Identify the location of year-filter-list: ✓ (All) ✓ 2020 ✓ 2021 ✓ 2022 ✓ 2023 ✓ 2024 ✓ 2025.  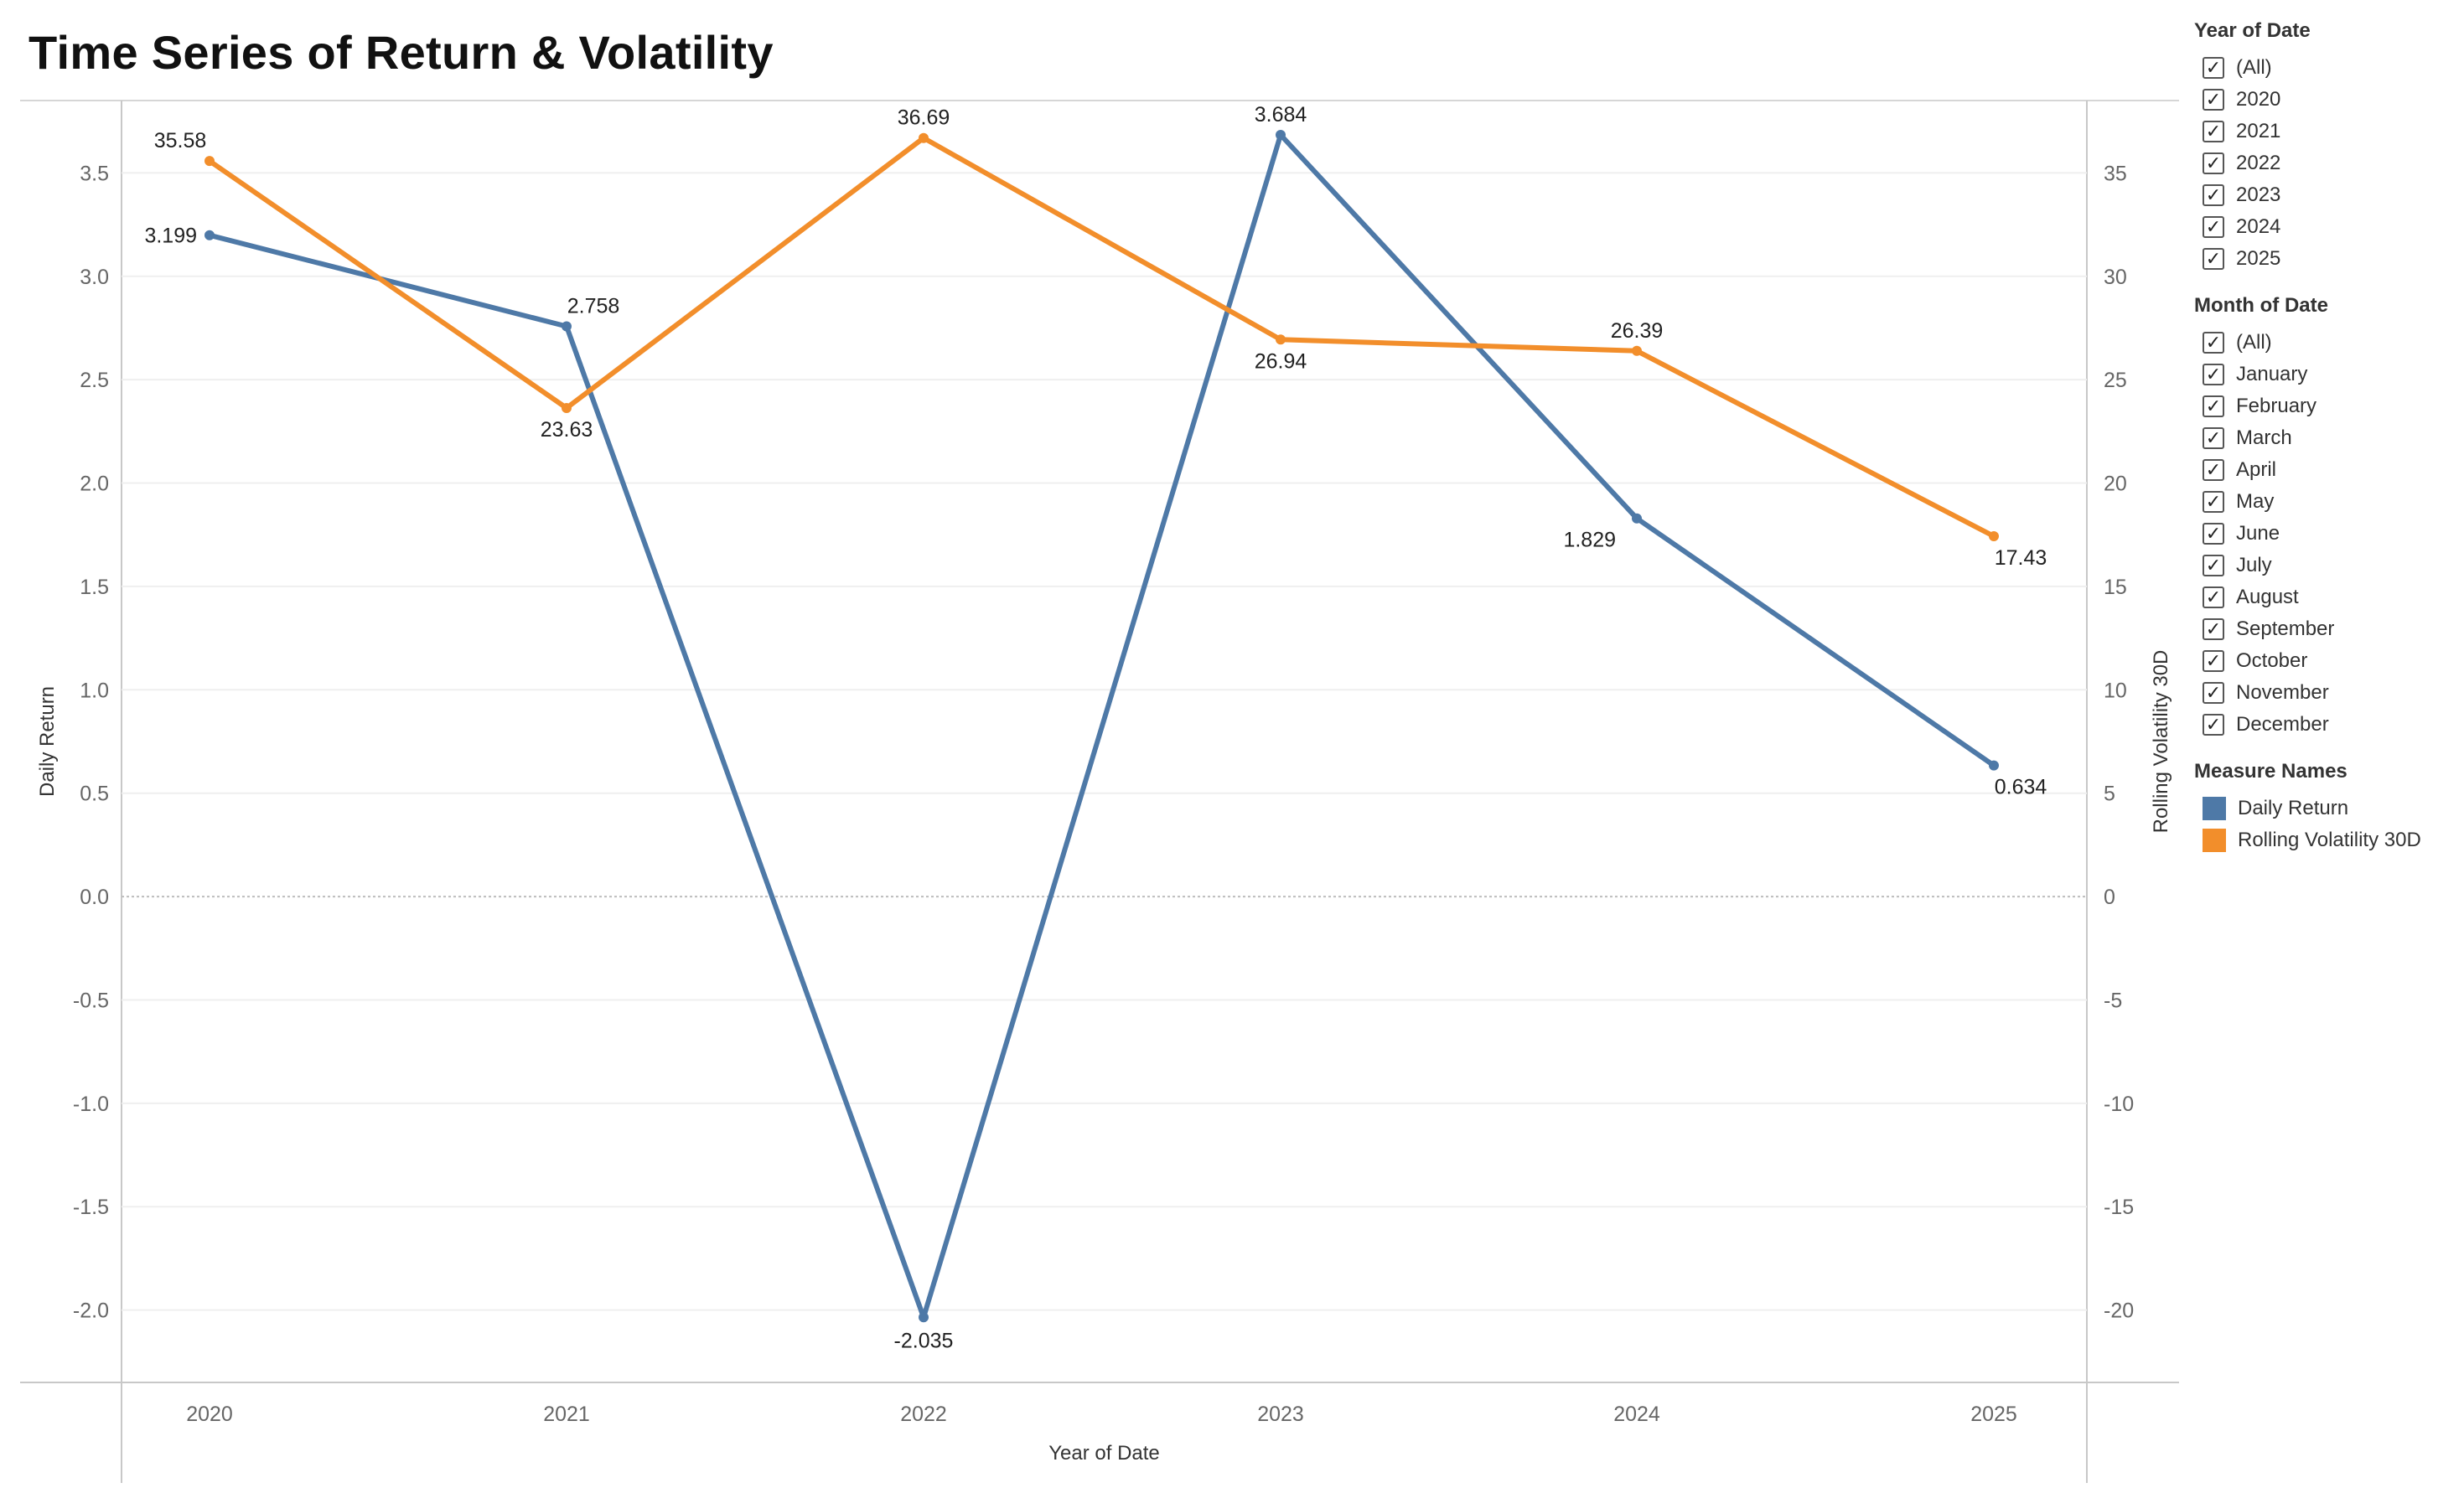
(2324, 163).